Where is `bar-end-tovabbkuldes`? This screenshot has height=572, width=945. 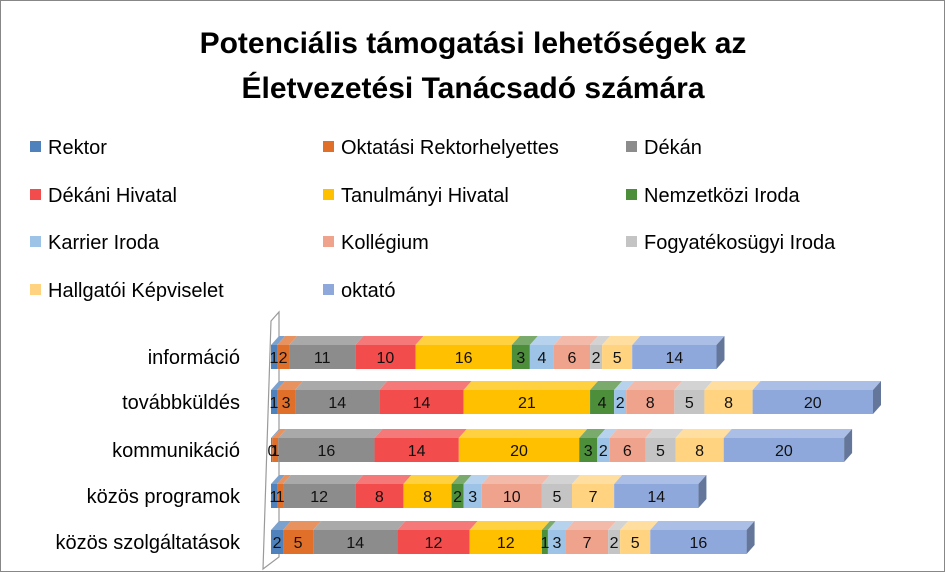
bar-end-tovabbkuldes is located at coordinates (877, 397).